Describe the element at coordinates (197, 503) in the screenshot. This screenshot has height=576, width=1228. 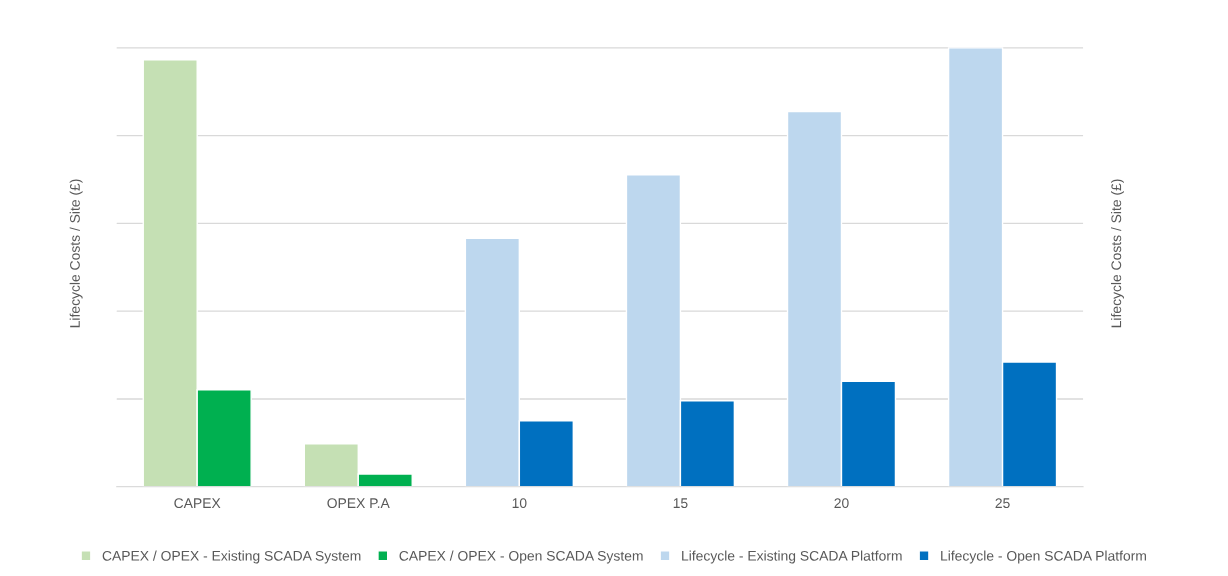
I see `x-tick-label: CAPEX` at that location.